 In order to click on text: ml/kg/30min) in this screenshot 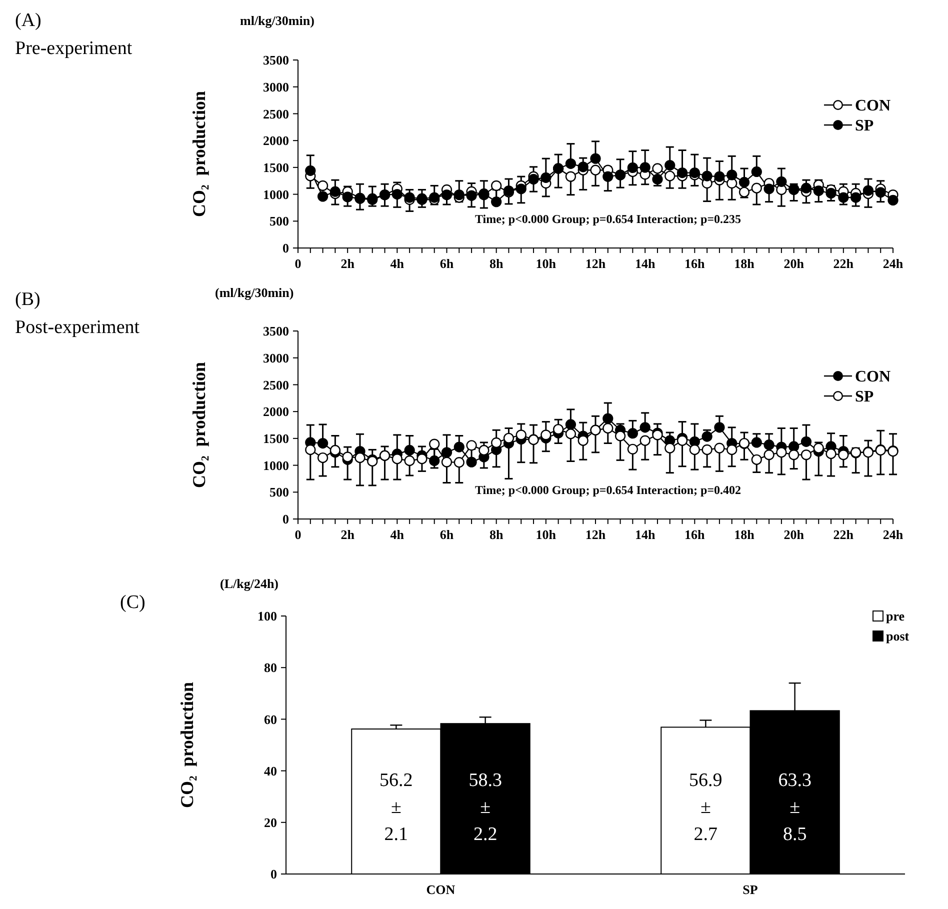, I will do `click(277, 20)`.